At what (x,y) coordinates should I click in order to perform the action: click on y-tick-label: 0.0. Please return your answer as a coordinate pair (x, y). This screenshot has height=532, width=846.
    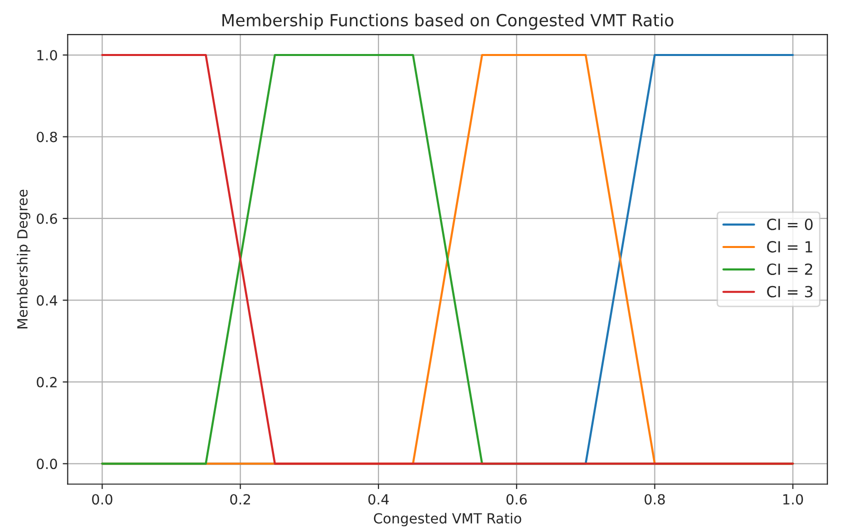
    Looking at the image, I should click on (47, 464).